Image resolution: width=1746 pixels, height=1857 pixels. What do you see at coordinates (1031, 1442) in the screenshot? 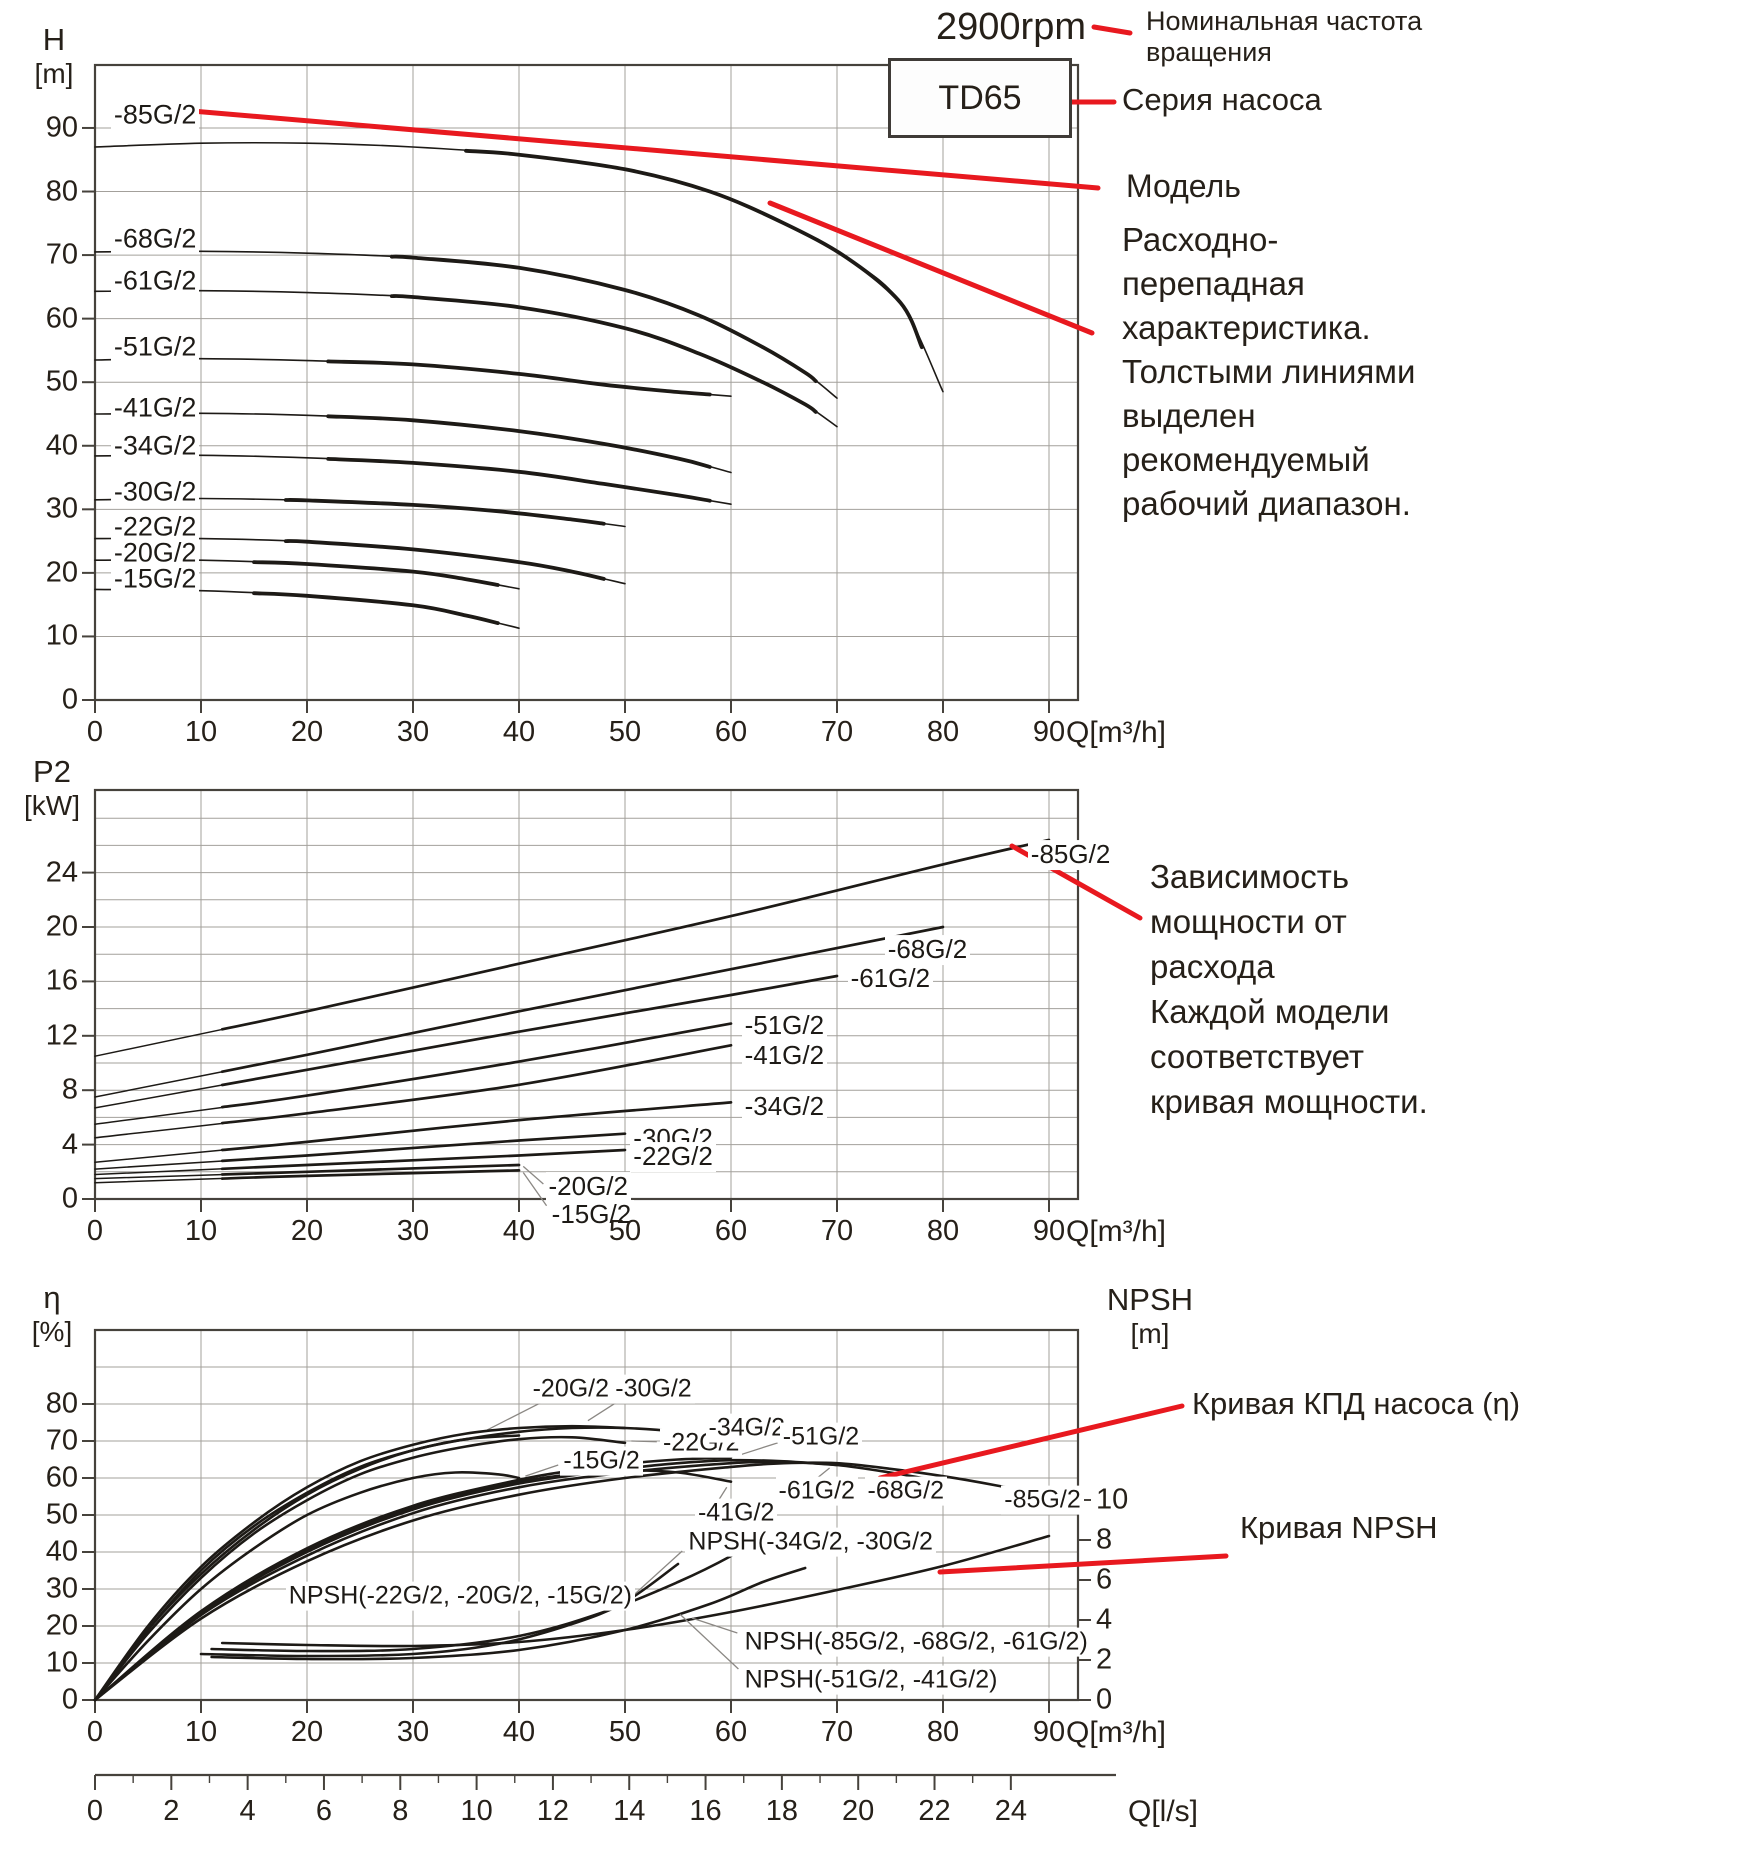
I see `efficiency-pointer` at bounding box center [1031, 1442].